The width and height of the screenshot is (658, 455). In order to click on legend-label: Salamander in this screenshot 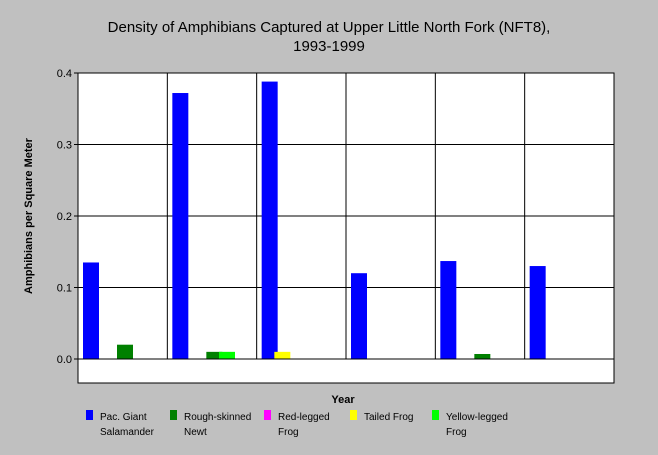, I will do `click(127, 432)`.